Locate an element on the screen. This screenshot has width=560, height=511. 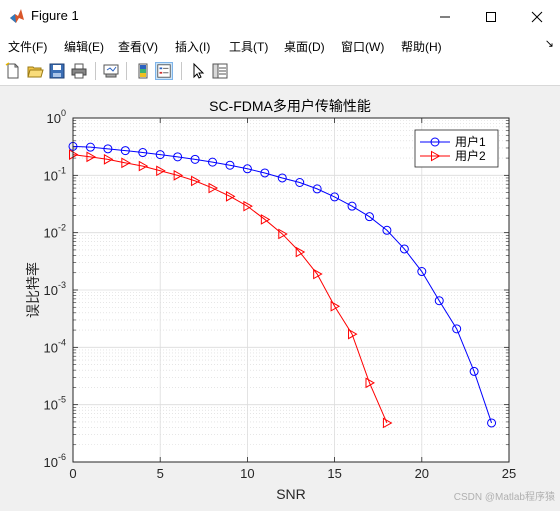
close-icon is located at coordinates (537, 16).